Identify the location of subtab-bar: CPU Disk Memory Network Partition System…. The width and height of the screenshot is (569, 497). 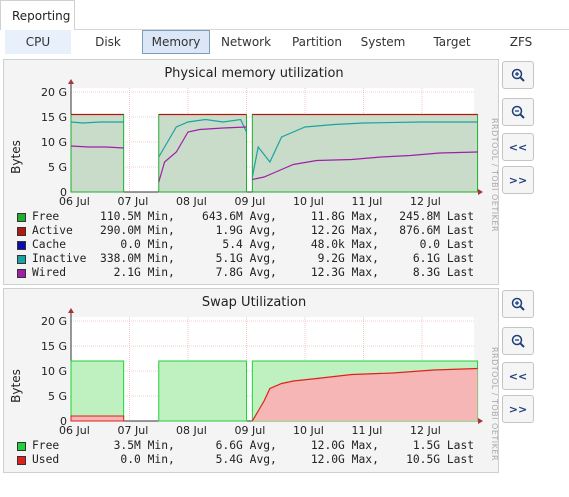
(287, 42).